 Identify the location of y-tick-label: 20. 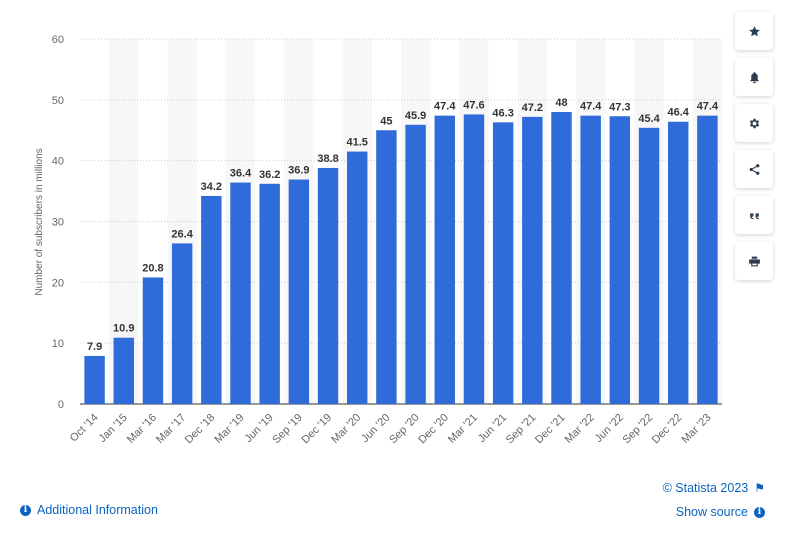
(58, 283).